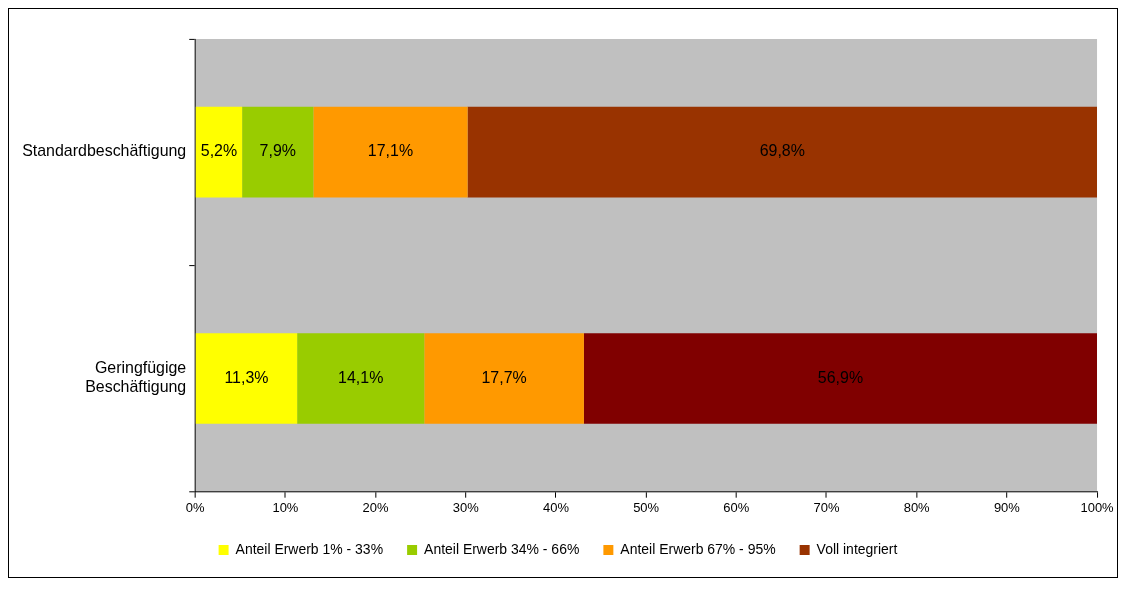  Describe the element at coordinates (698, 548) in the screenshot. I see `legend-label: Anteil Erwerb 67% - 95%` at that location.